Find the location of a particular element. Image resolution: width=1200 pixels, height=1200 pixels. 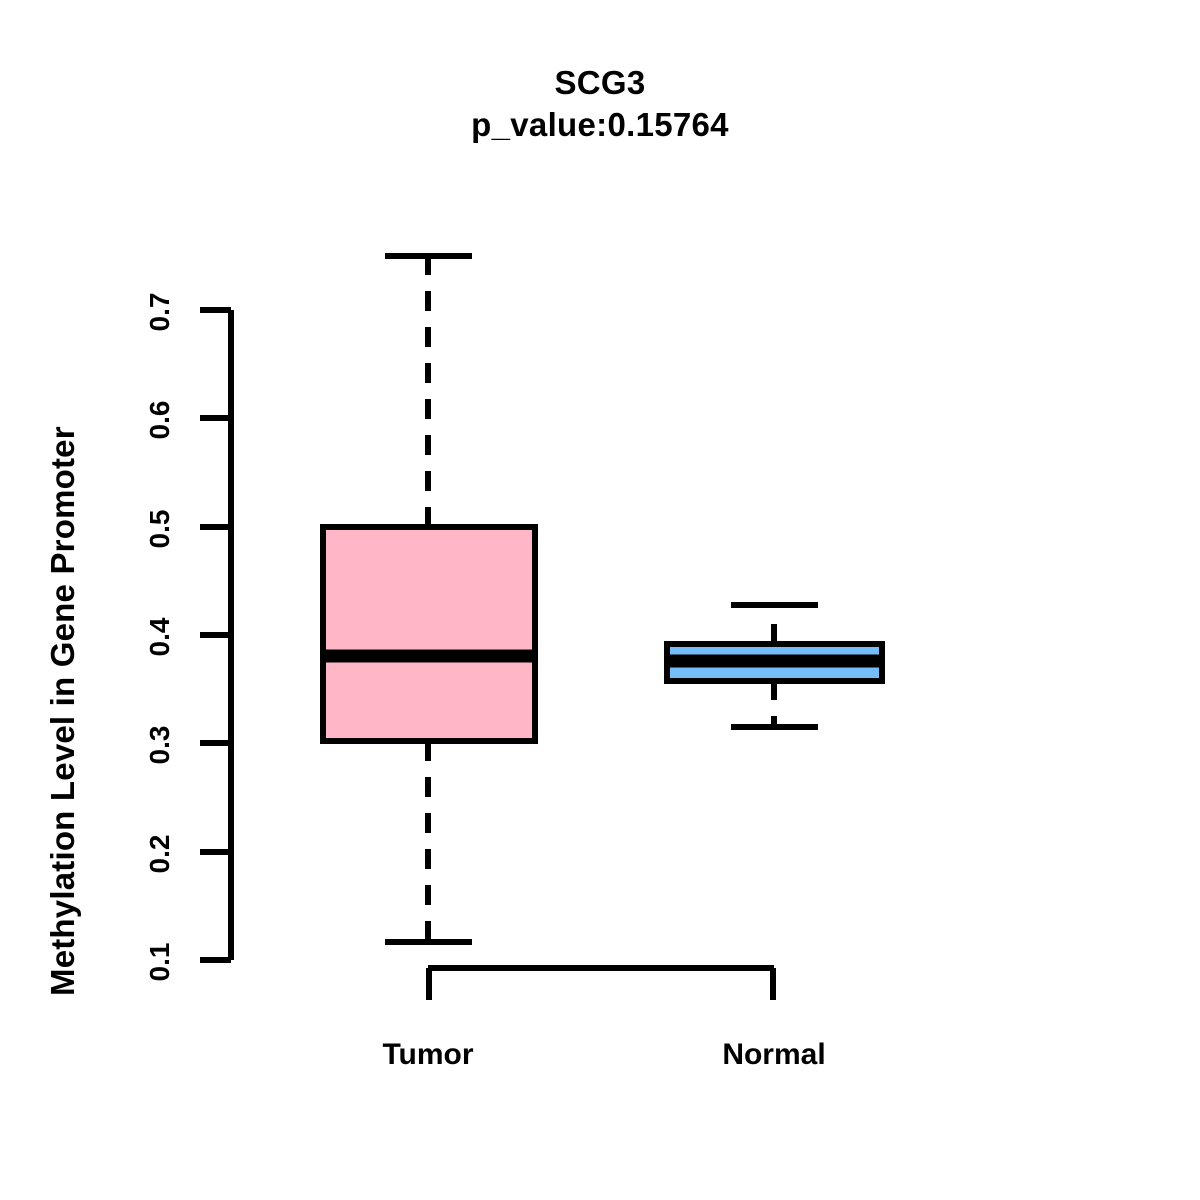

x-tick-label-normal: Normal is located at coordinates (774, 1054).